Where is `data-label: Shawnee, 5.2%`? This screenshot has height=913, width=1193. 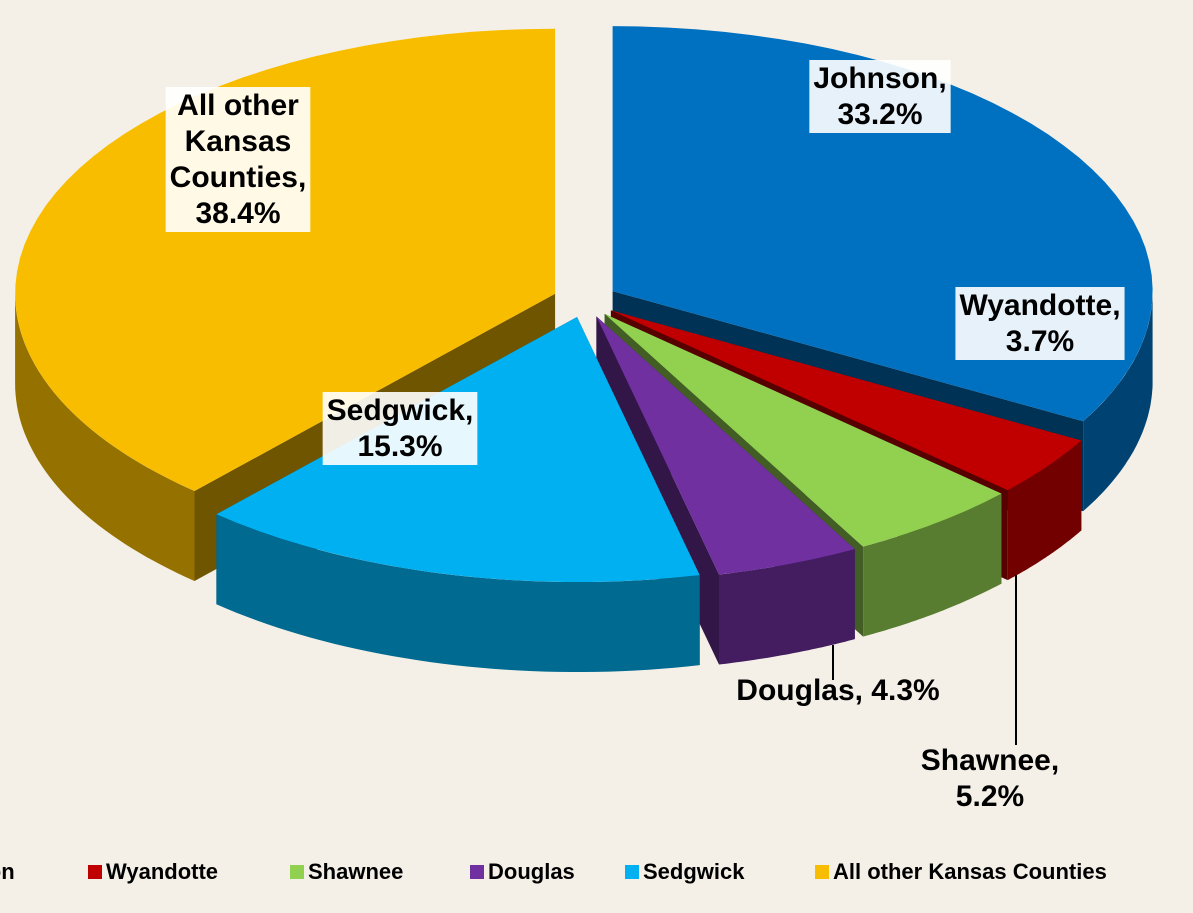
data-label: Shawnee, 5.2% is located at coordinates (990, 778).